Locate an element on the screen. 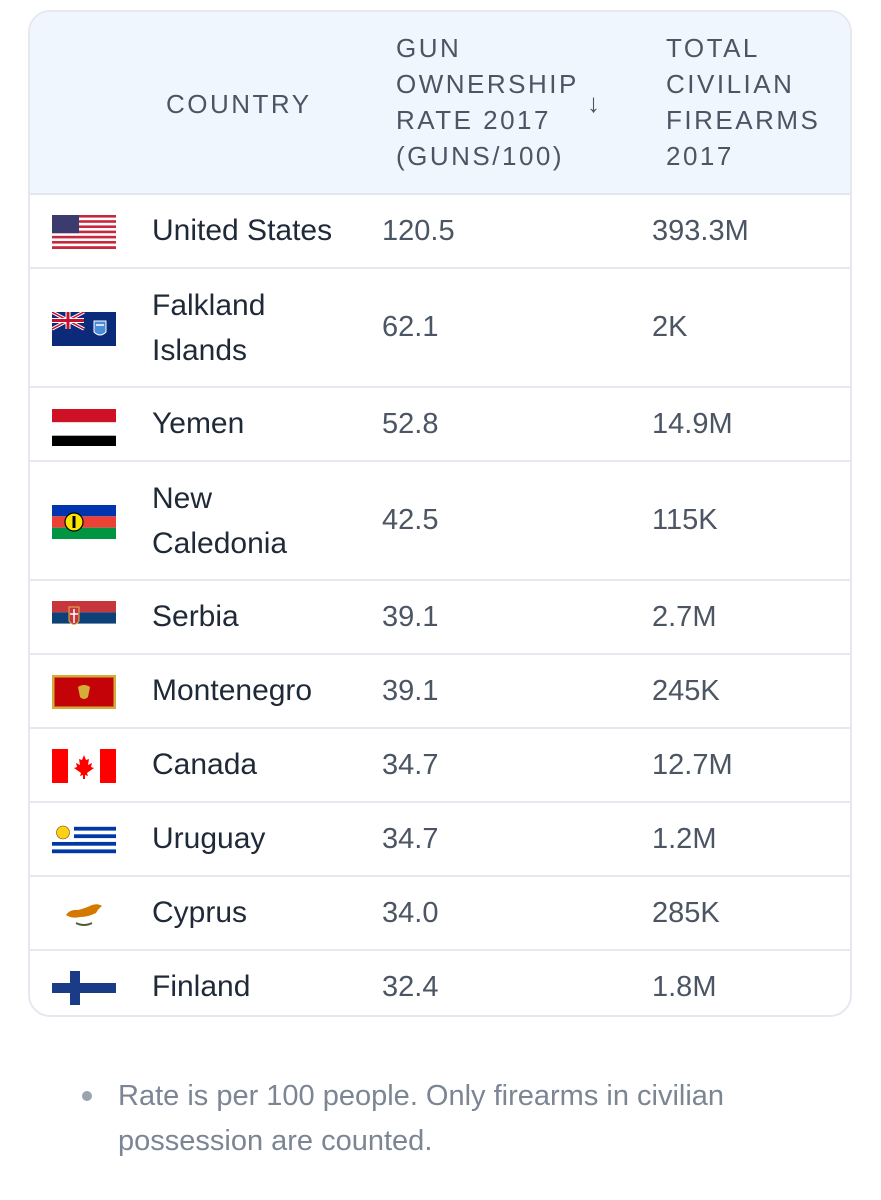 This screenshot has width=881, height=1200. finland-flag-icon is located at coordinates (84, 988).